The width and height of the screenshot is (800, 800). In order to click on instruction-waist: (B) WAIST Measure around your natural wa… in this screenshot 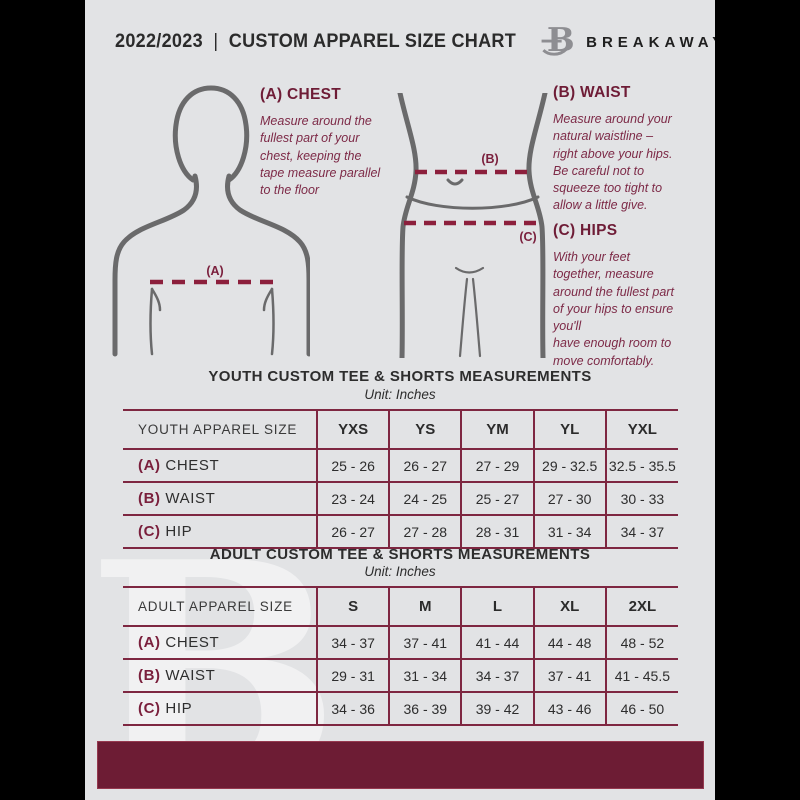, I will do `click(624, 149)`.